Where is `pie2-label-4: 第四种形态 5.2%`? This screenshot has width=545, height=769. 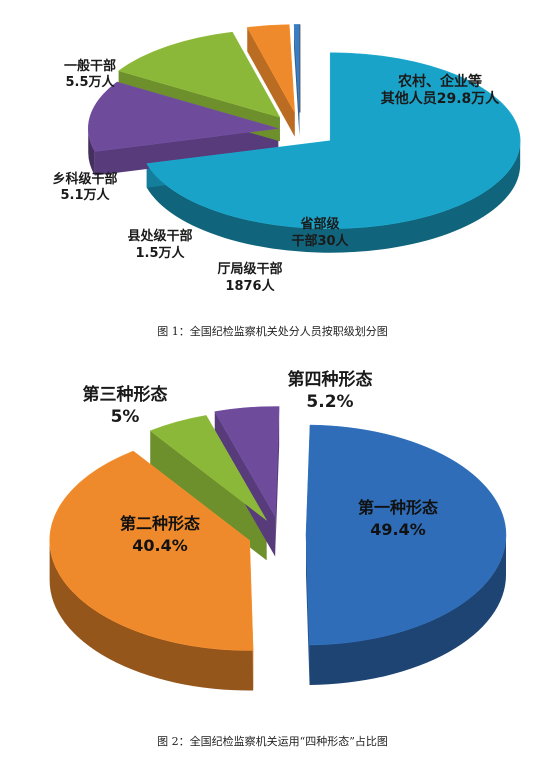
pie2-label-4: 第四种形态 5.2% is located at coordinates (330, 390).